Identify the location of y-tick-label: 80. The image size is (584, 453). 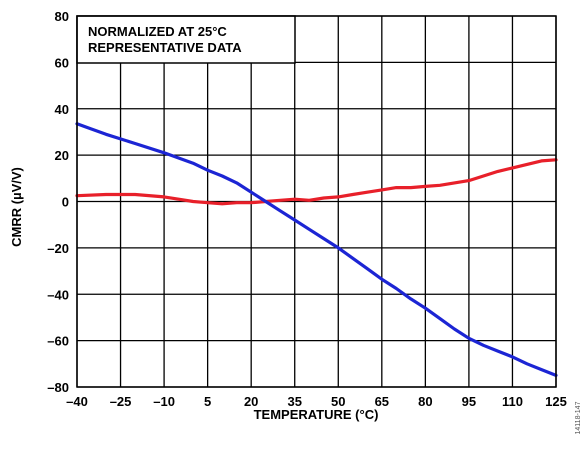
(62, 16).